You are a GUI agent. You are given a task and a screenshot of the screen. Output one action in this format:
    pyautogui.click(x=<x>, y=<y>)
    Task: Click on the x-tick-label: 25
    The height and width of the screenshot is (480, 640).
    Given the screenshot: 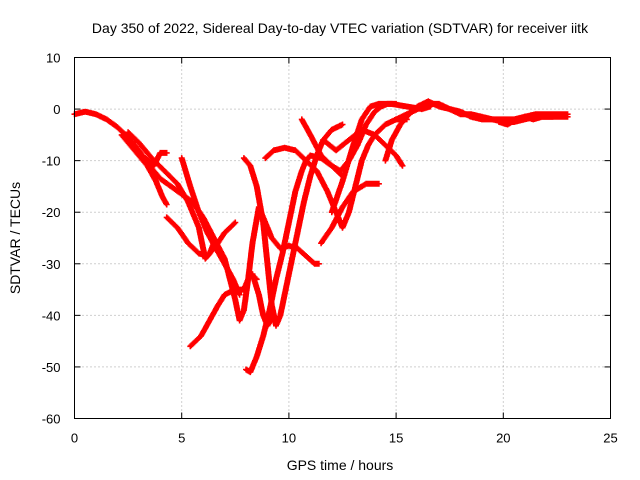 What is the action you would take?
    pyautogui.click(x=610, y=438)
    